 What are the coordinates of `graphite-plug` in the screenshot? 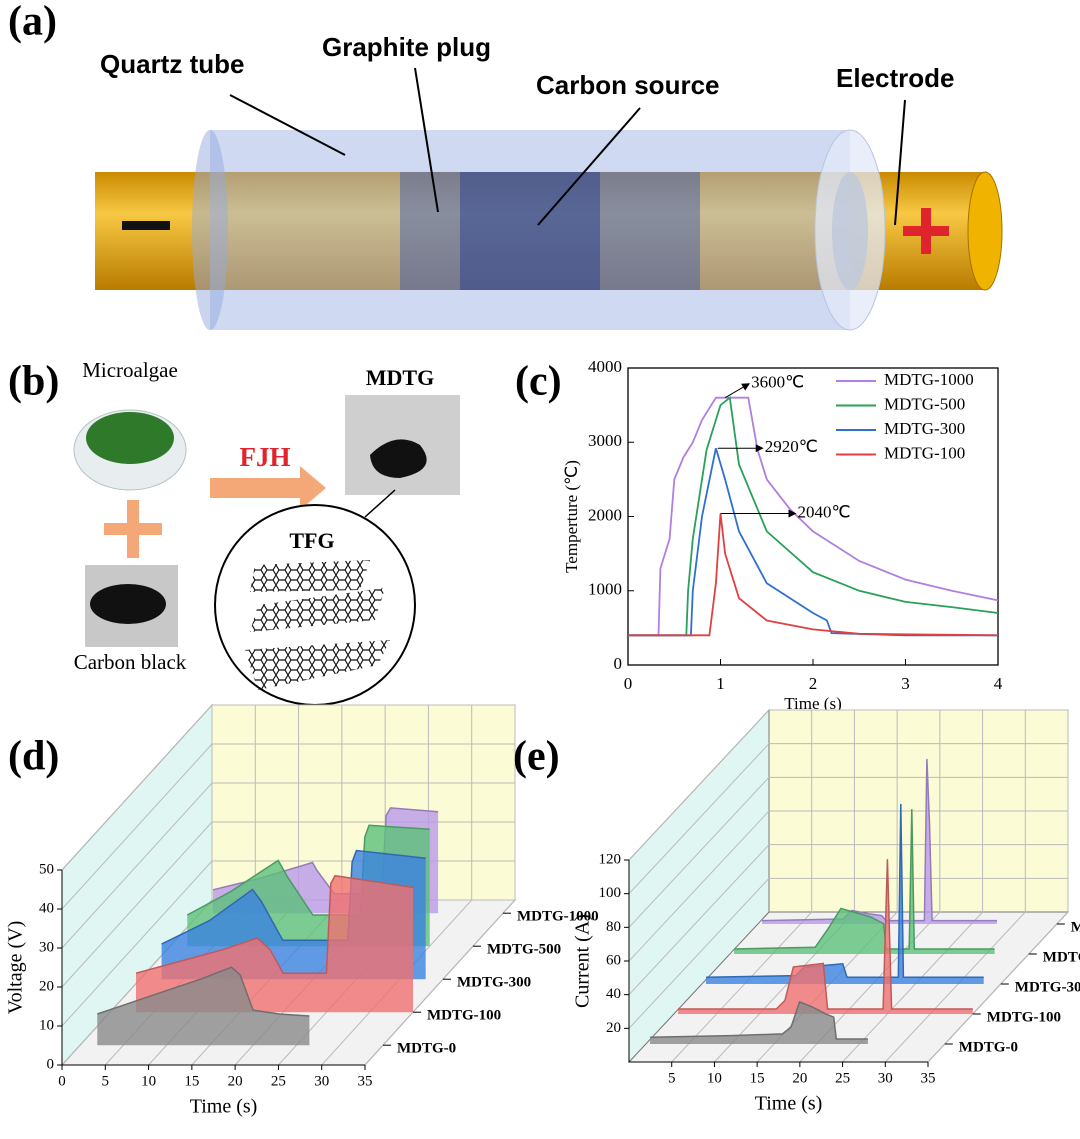 It's located at (550, 231).